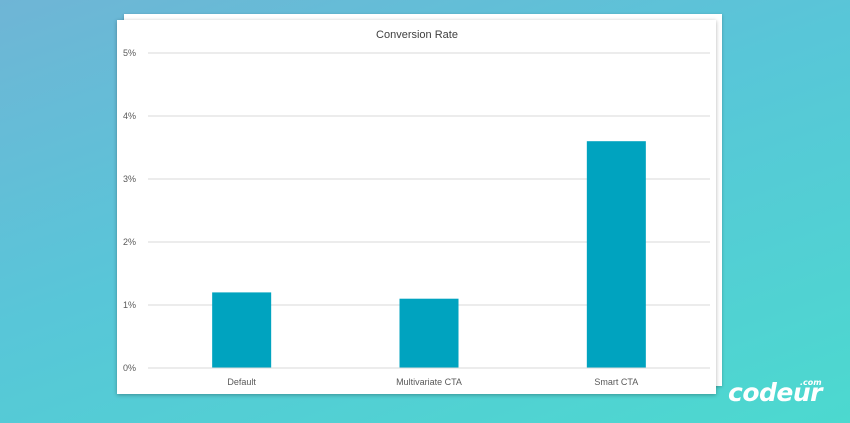  Describe the element at coordinates (417, 35) in the screenshot. I see `chart-title: Conversion Rate` at that location.